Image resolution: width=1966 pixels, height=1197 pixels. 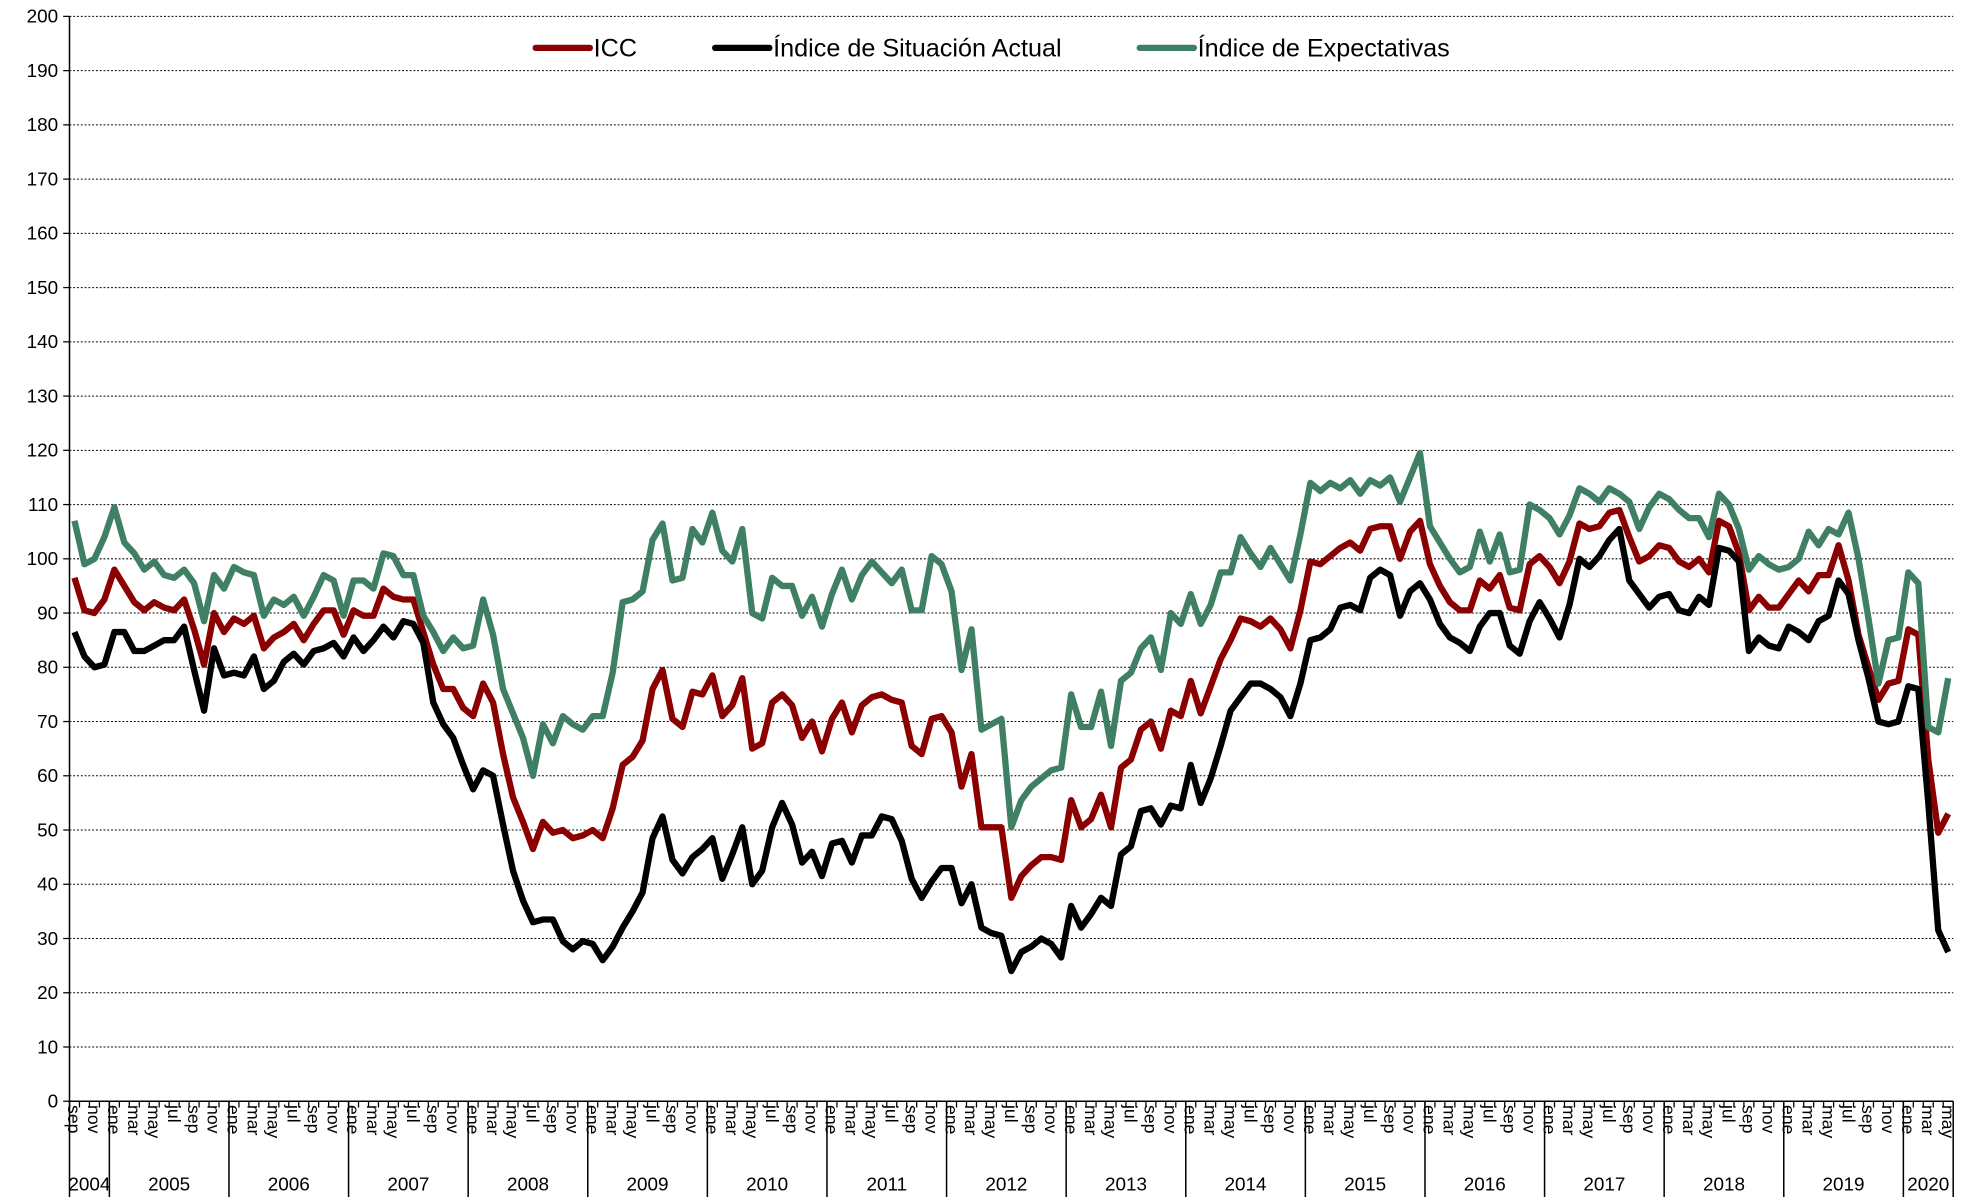 I want to click on year-label: 2008, so click(x=528, y=1185).